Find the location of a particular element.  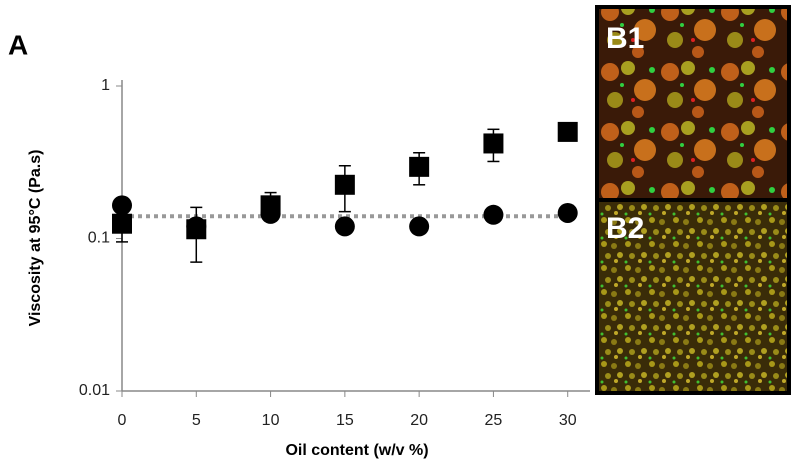

x-tick-label: 5 is located at coordinates (196, 420).